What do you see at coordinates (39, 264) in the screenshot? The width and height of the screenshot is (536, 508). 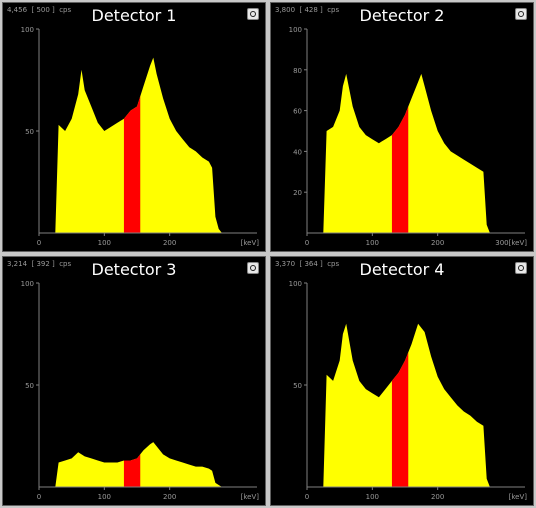 I see `count-rate-readout: 3,214 [ 392 ] cps` at bounding box center [39, 264].